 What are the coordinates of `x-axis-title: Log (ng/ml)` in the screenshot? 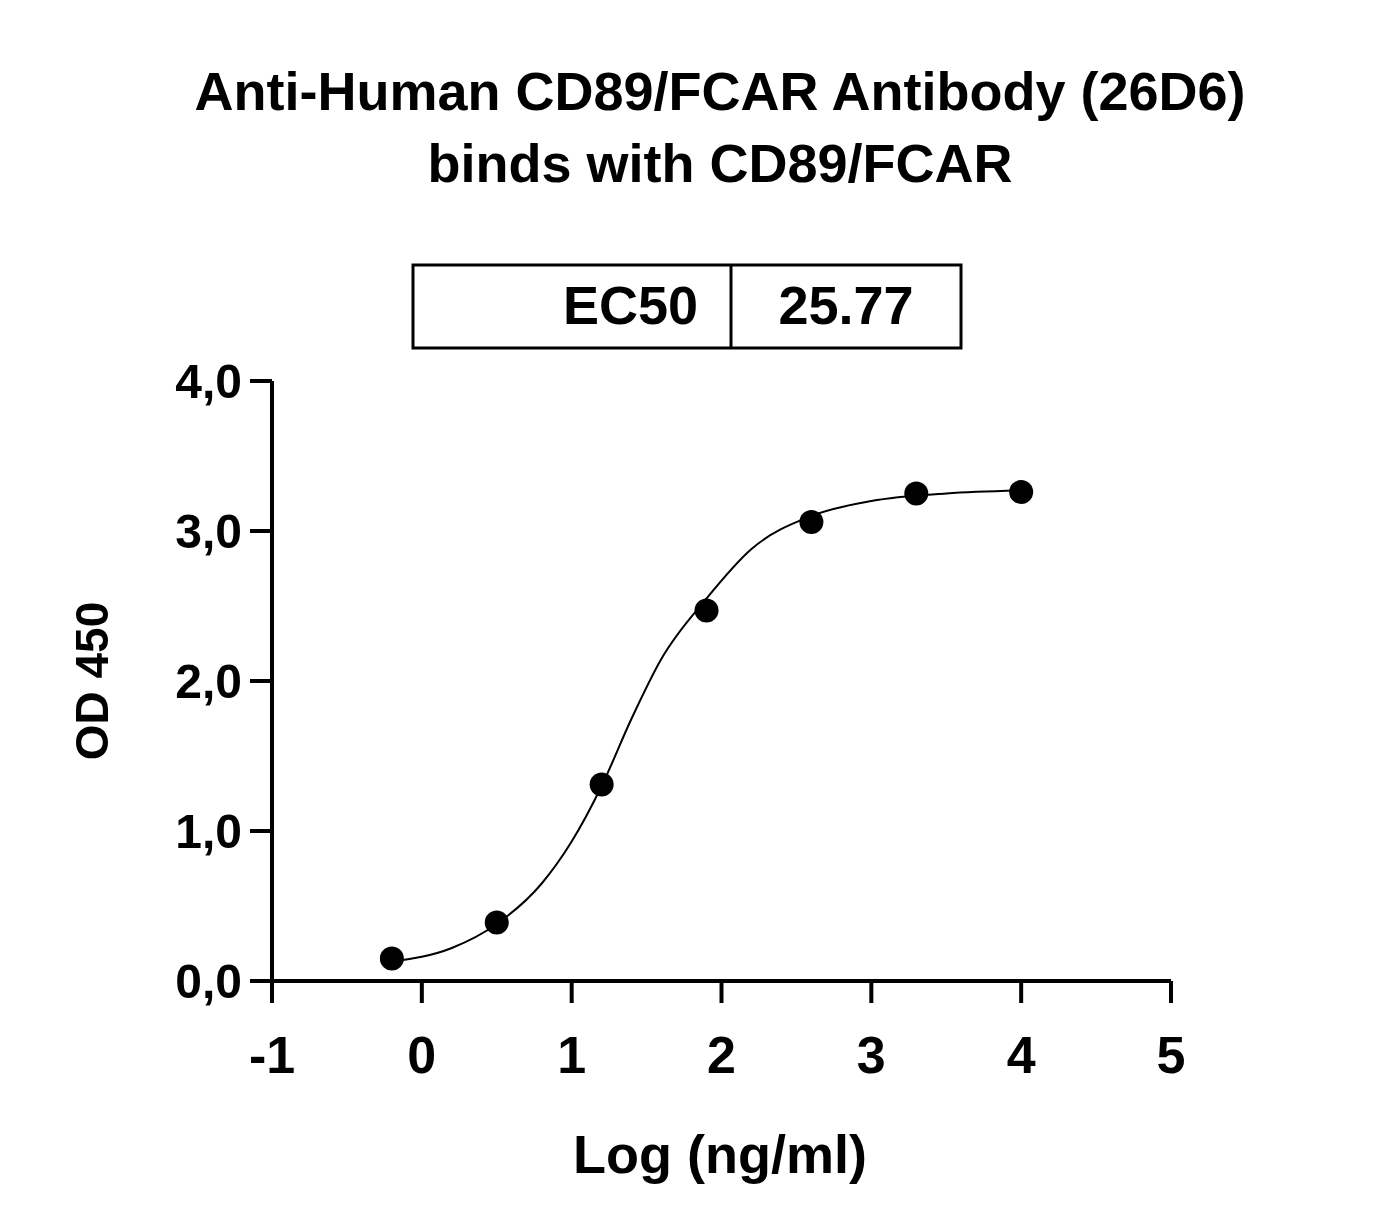 It's located at (720, 1154).